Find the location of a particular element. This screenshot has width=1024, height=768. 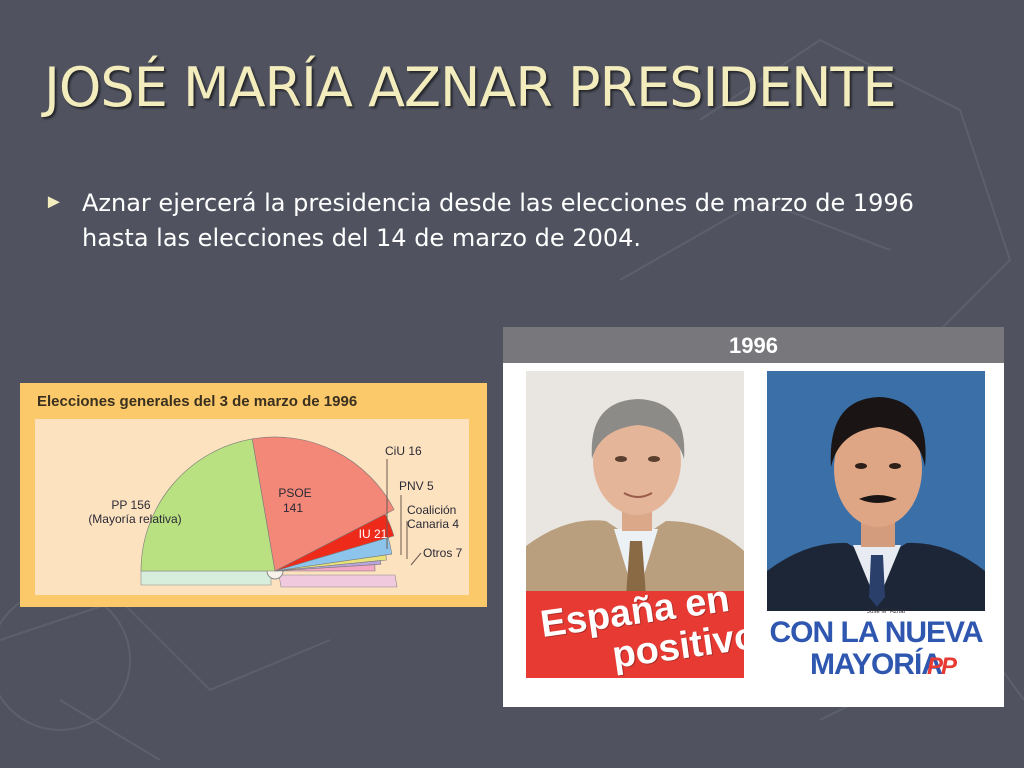

pp-logo-icon: PP is located at coordinates (942, 665).